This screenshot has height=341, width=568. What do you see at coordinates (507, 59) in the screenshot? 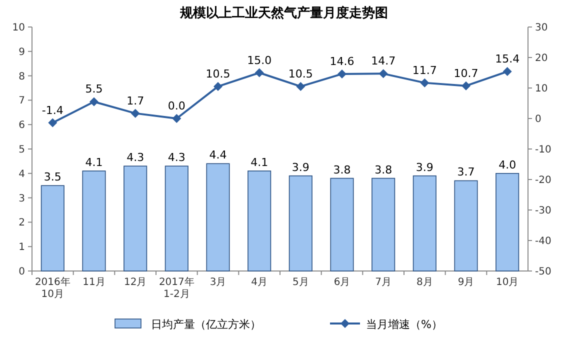
I see `data-label: 15.4` at bounding box center [507, 59].